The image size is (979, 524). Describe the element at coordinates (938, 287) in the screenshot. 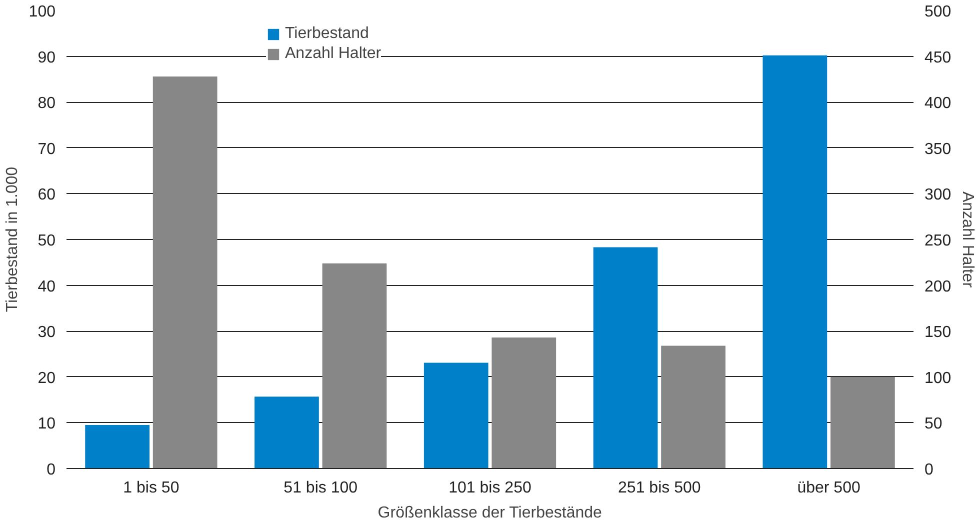

I see `y2-tick-label: 200` at that location.